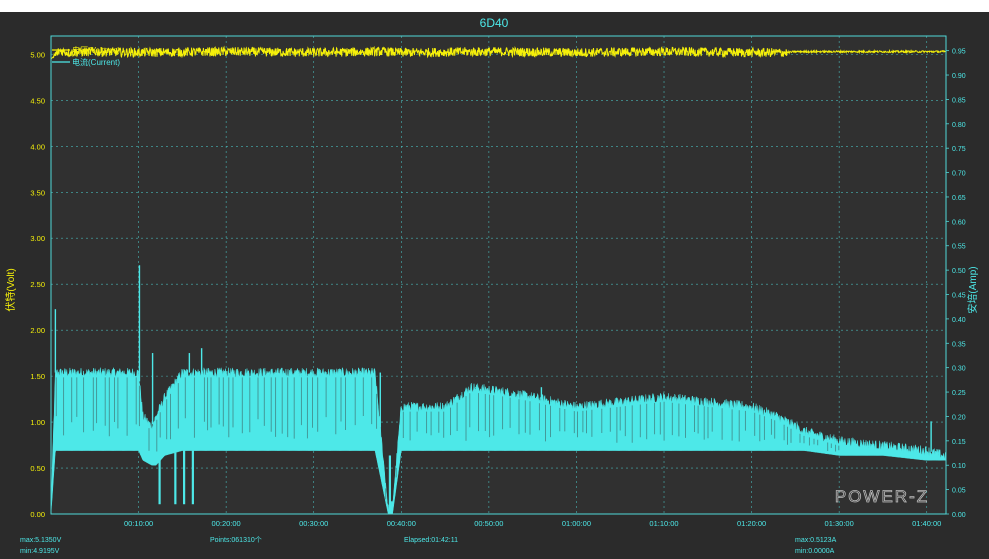 This screenshot has width=989, height=559. Describe the element at coordinates (959, 76) in the screenshot. I see `y2-tick-label: 0.90` at that location.